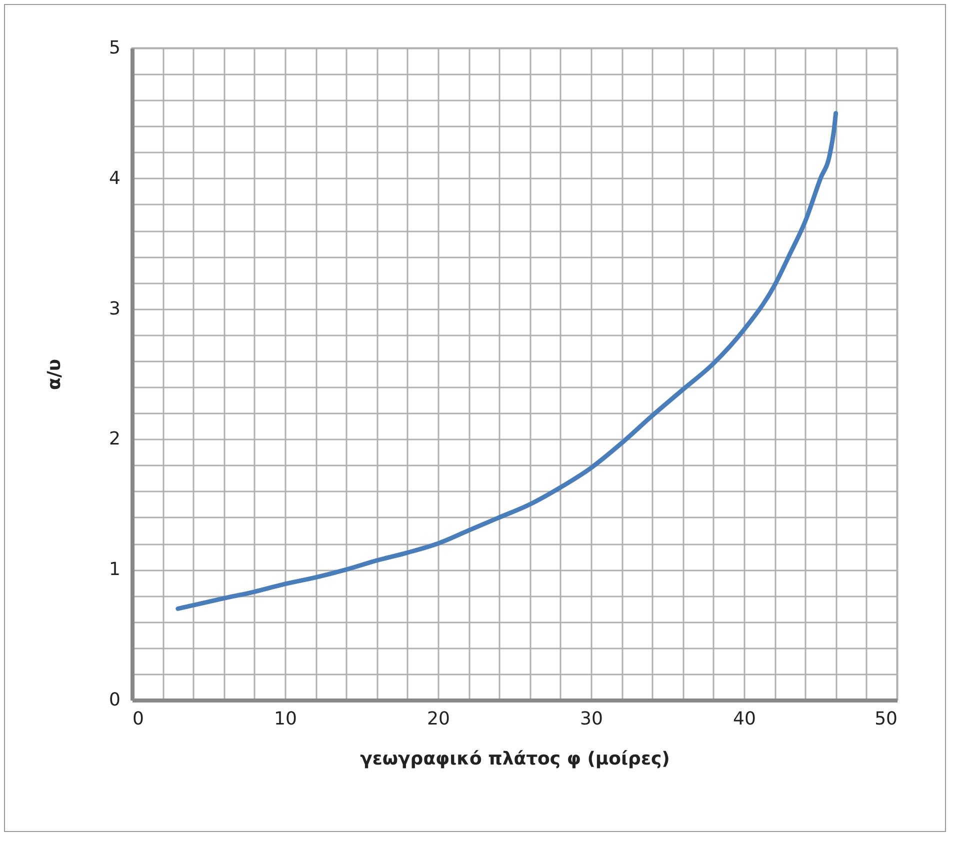 This screenshot has width=953, height=841. What do you see at coordinates (114, 178) in the screenshot?
I see `y-tick-label: 4` at bounding box center [114, 178].